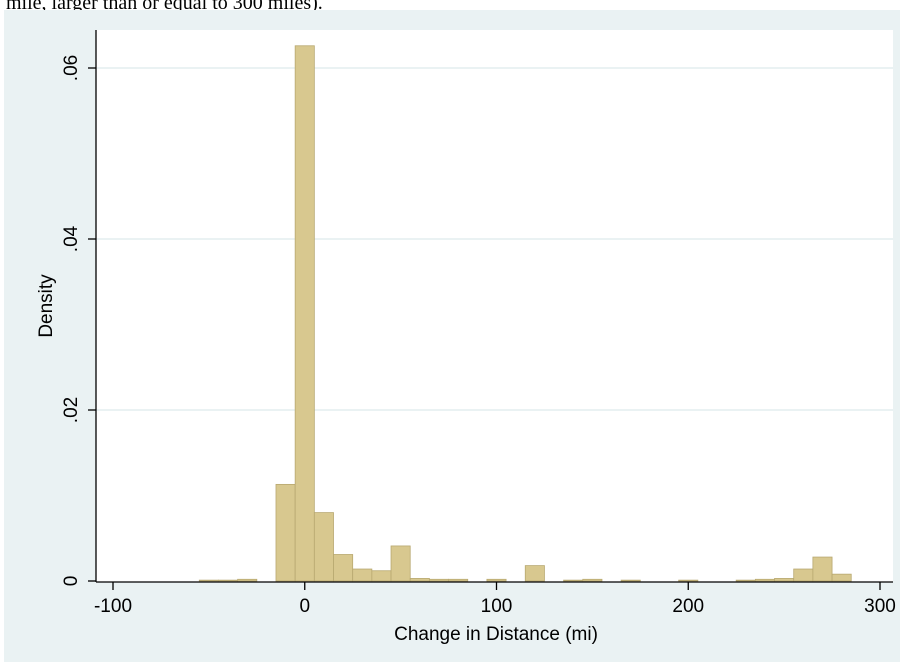  Describe the element at coordinates (497, 606) in the screenshot. I see `x-tick-label: 100` at that location.